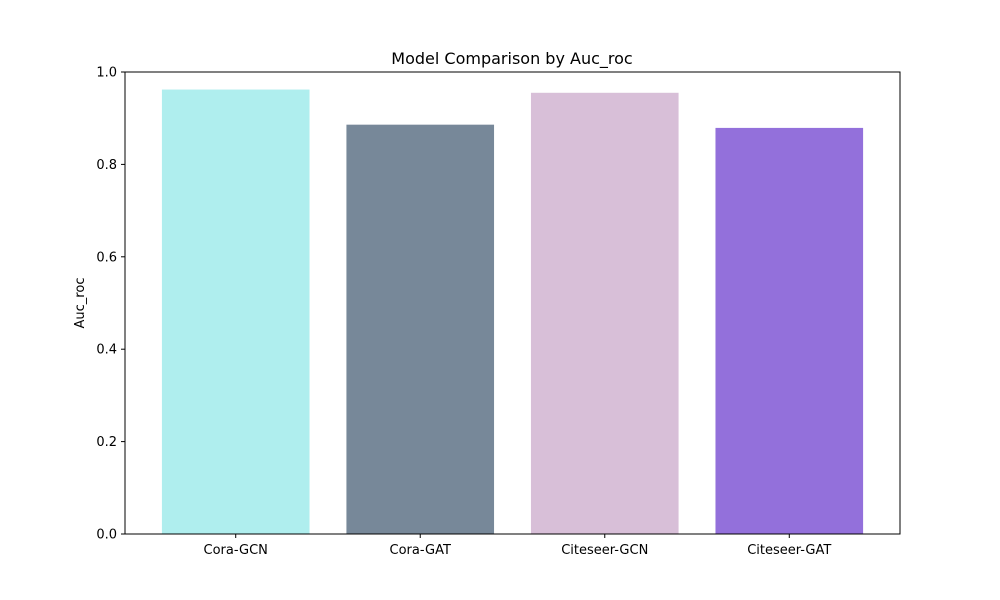 Image resolution: width=1000 pixels, height=600 pixels. I want to click on x-tick-label: Citeseer-GAT, so click(789, 550).